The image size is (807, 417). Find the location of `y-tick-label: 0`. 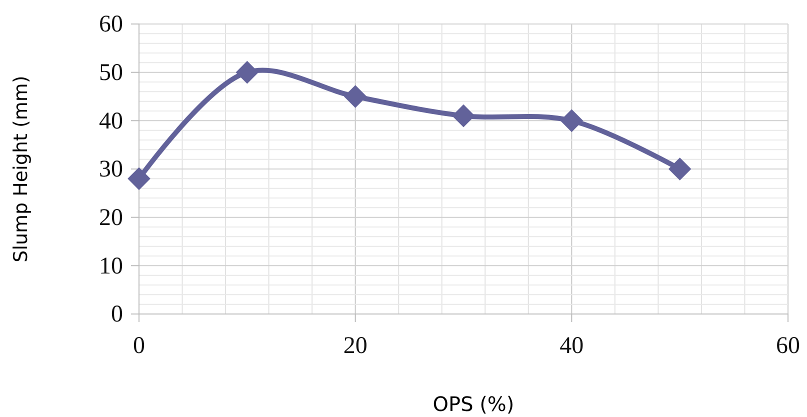

y-tick-label: 0 is located at coordinates (117, 315).